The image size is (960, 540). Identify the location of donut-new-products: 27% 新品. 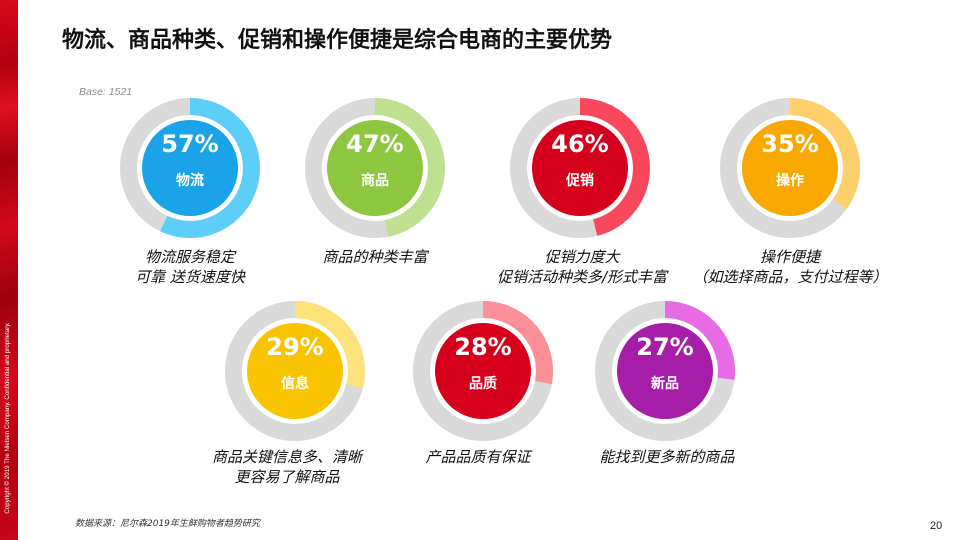
(665, 371).